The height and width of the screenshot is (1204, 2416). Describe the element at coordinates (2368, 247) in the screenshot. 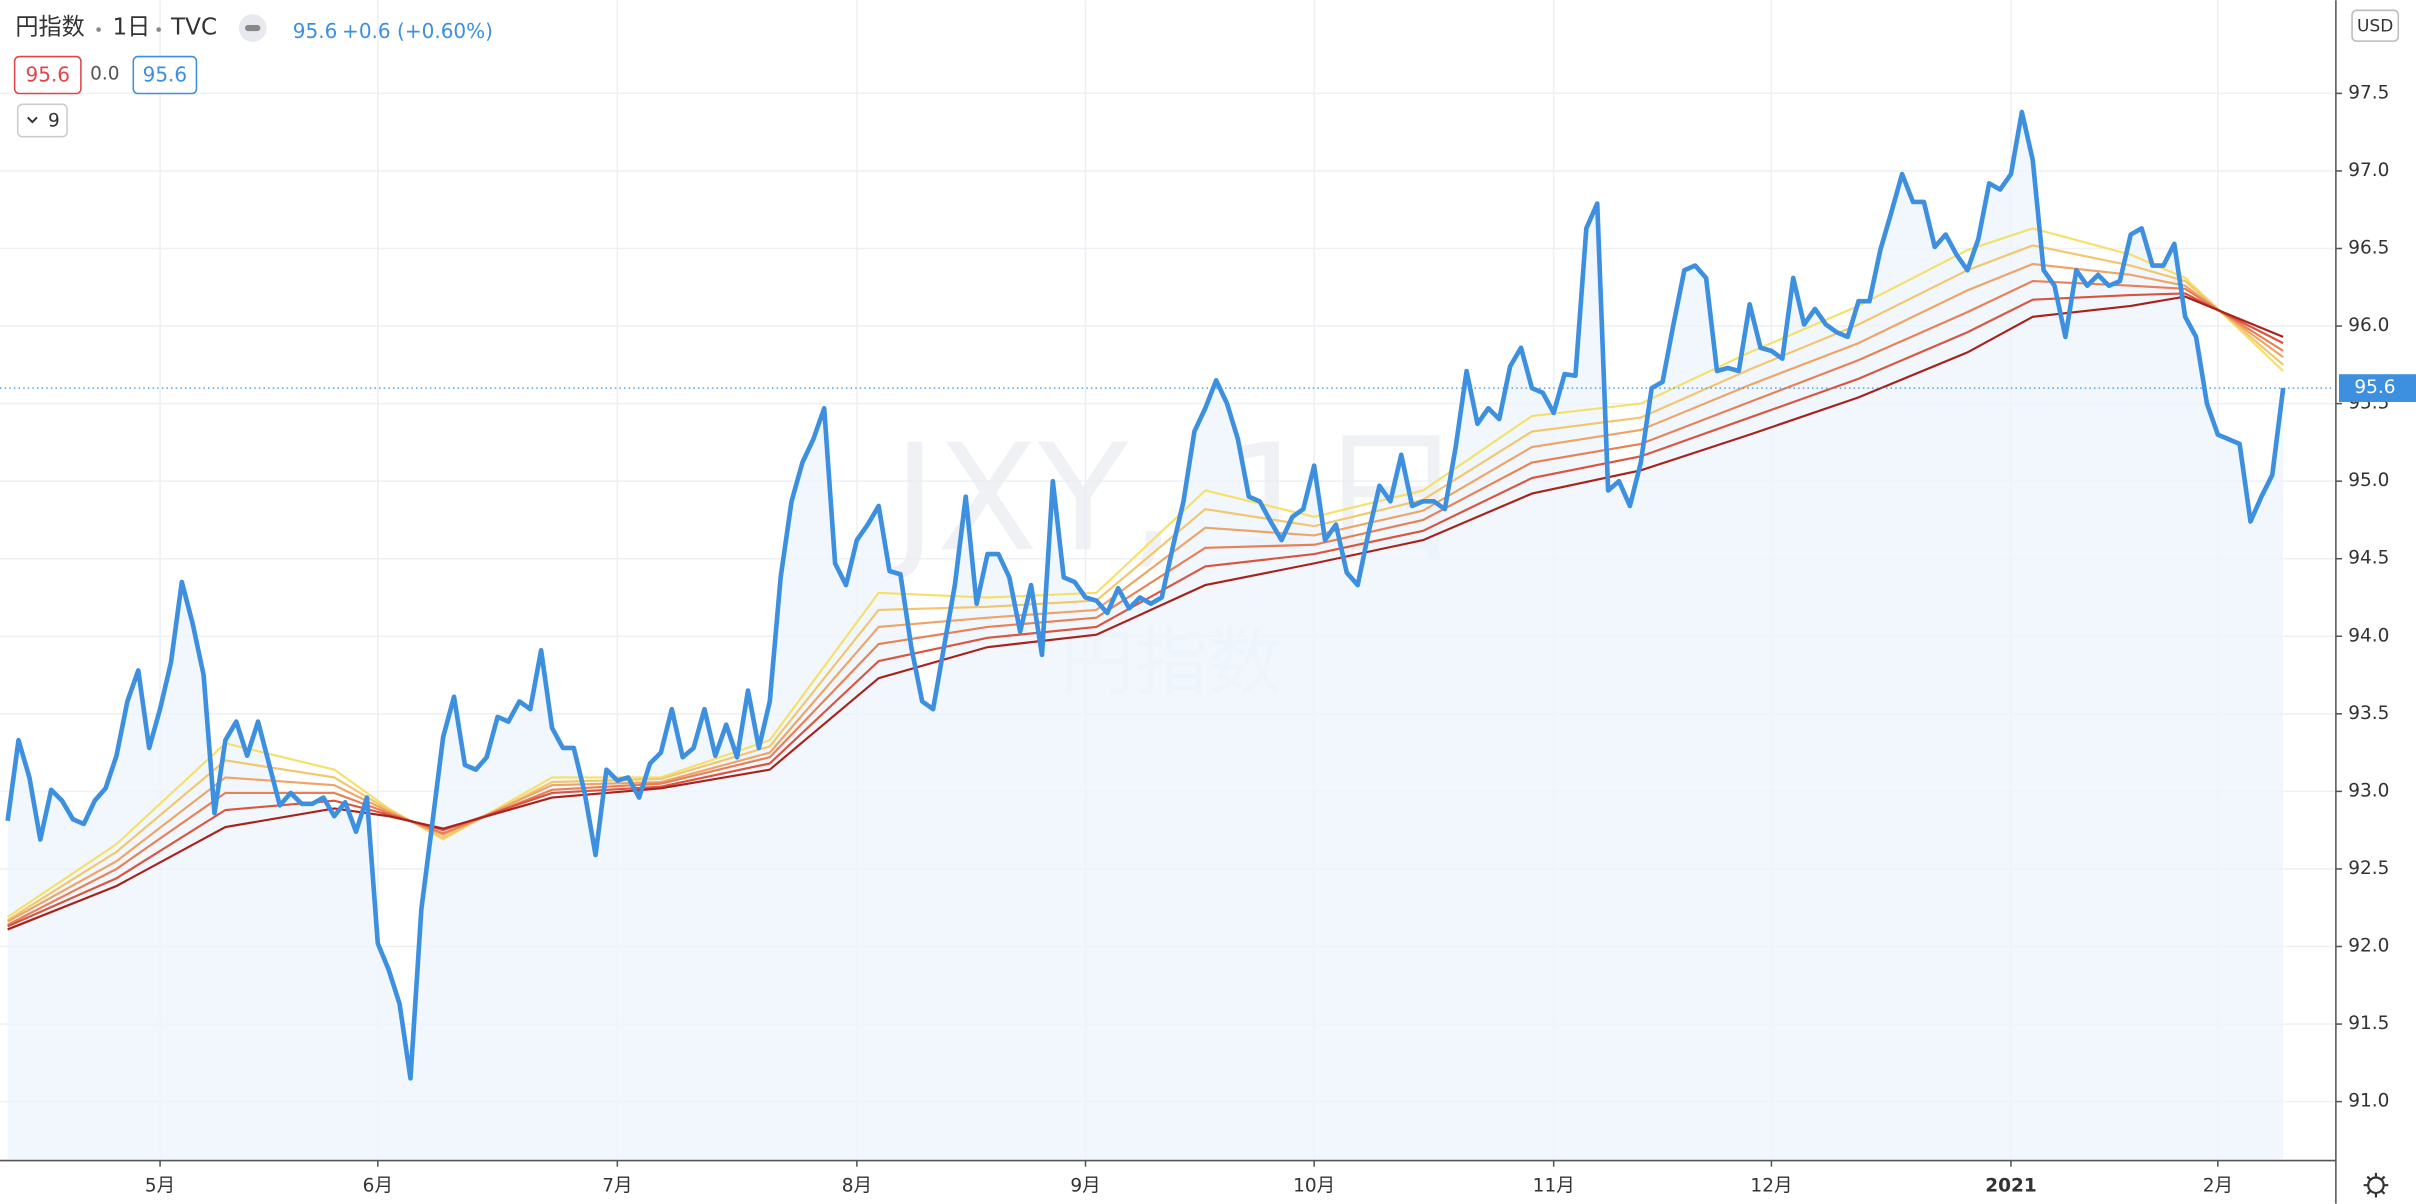

I see `y-tick-label: 96.5` at that location.